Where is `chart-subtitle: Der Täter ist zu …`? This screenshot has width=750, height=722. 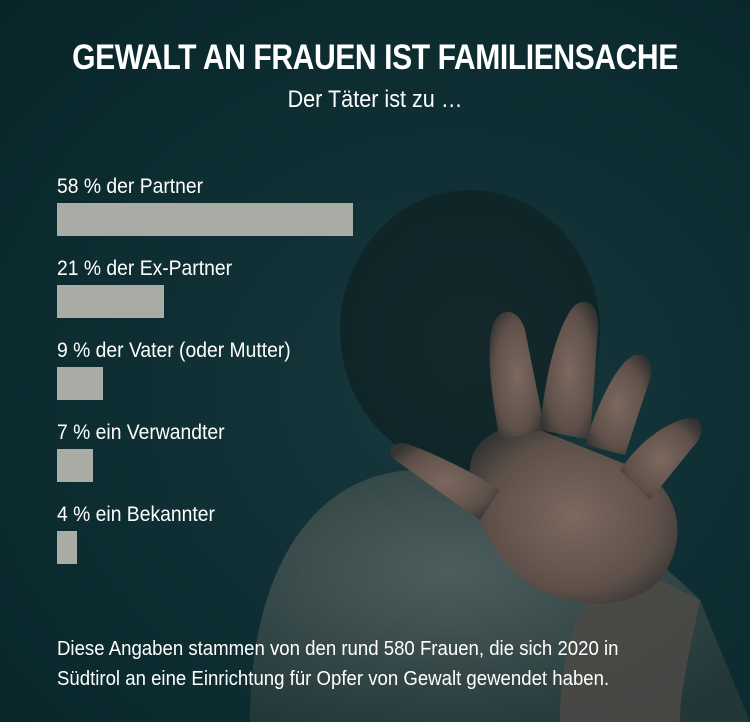 chart-subtitle: Der Täter ist zu … is located at coordinates (375, 99).